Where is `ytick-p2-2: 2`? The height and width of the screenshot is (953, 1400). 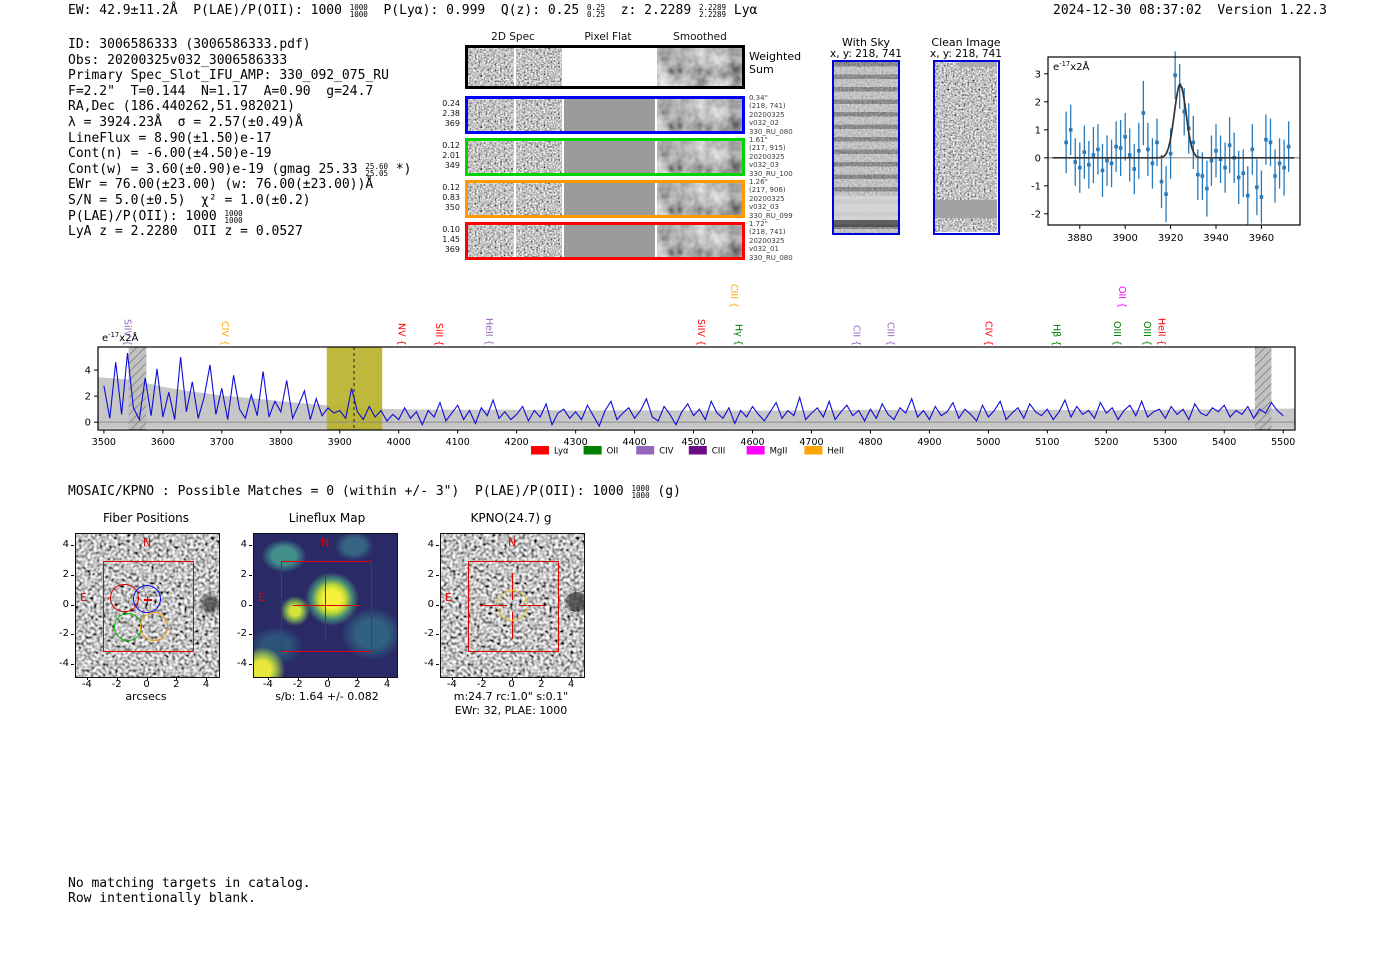
ytick-p2-2: 2 is located at coordinates (430, 574).